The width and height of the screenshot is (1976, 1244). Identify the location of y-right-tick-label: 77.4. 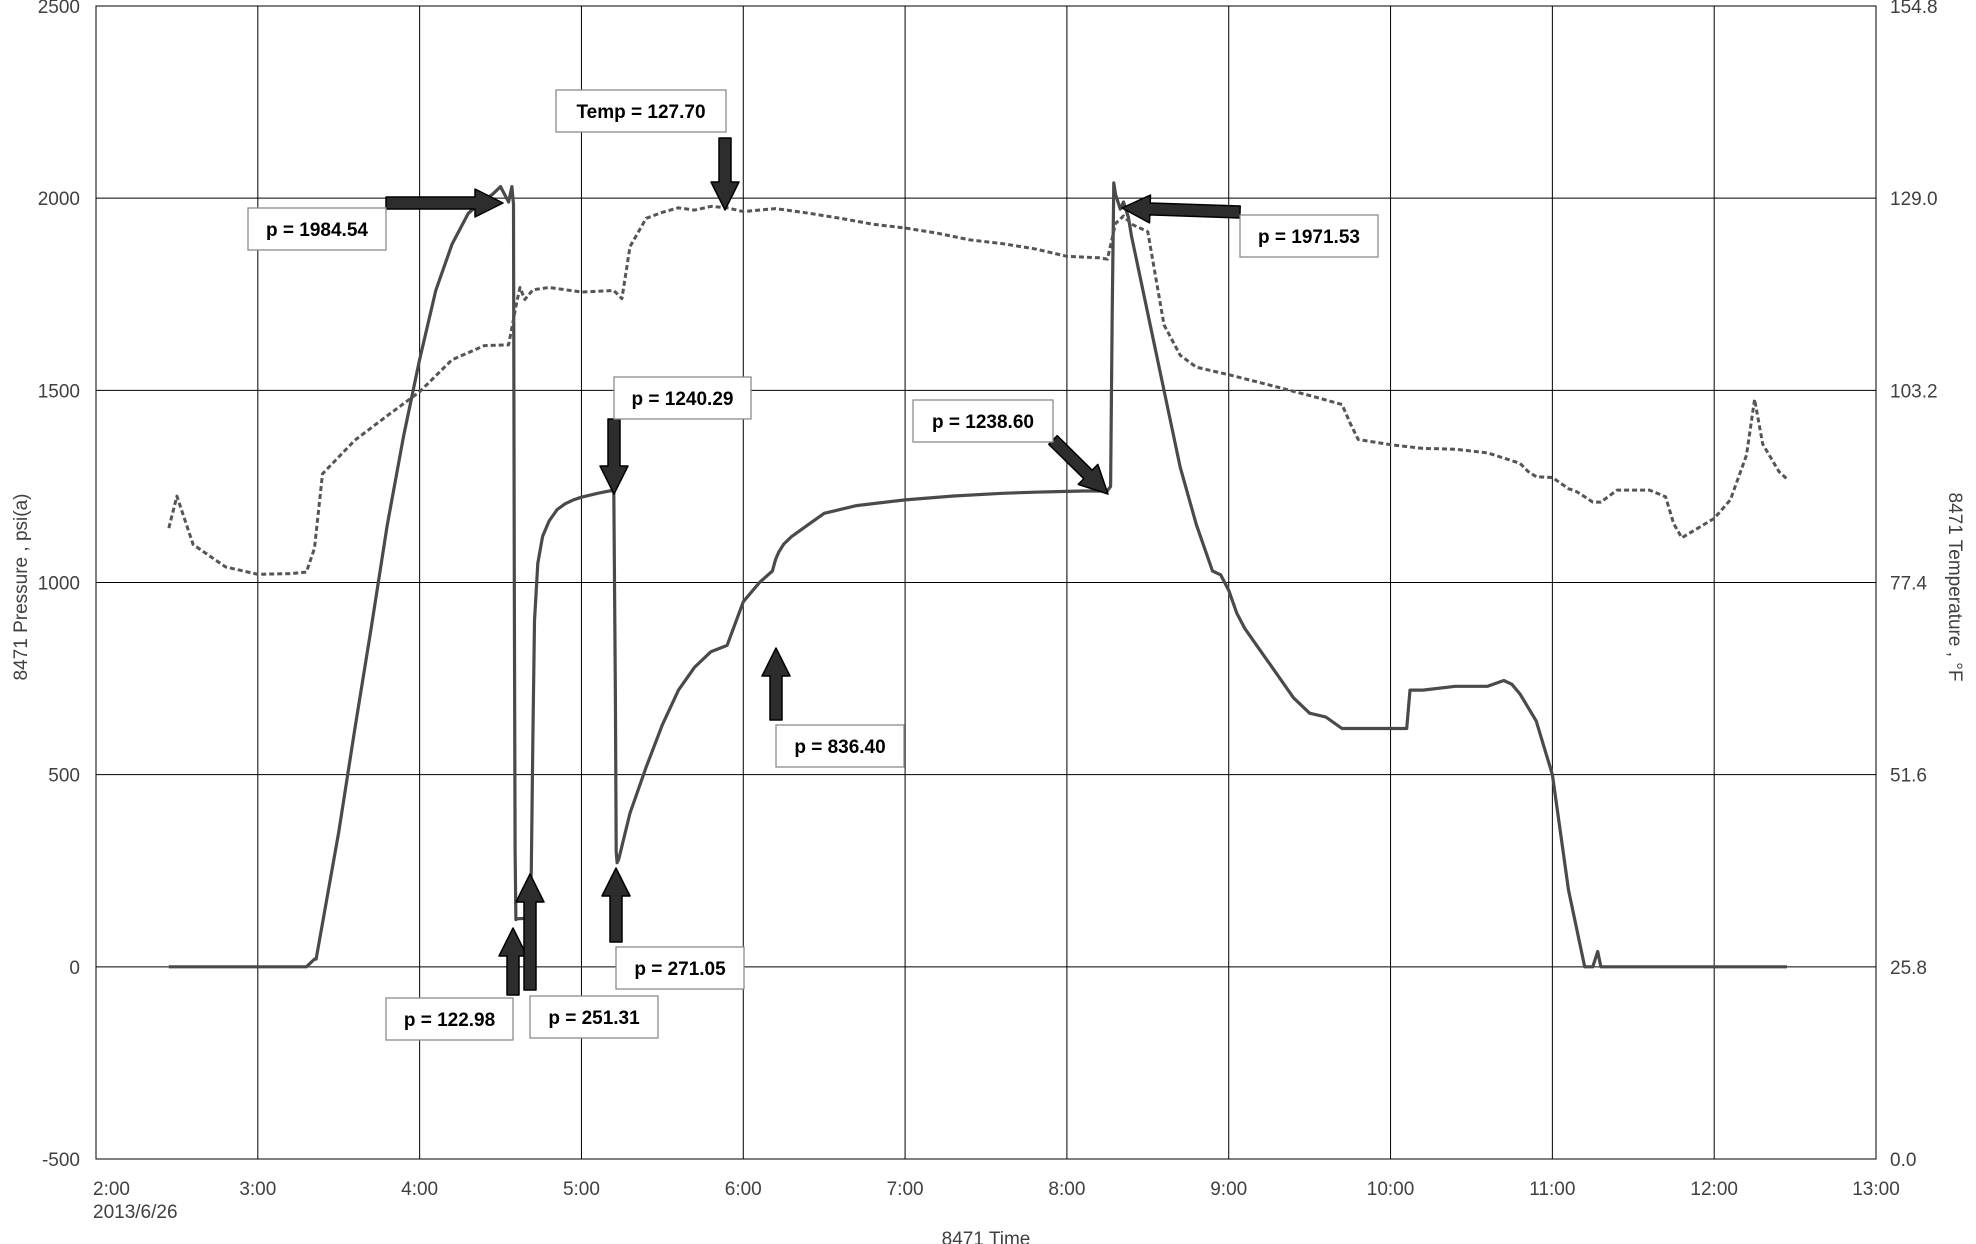
(1908, 584).